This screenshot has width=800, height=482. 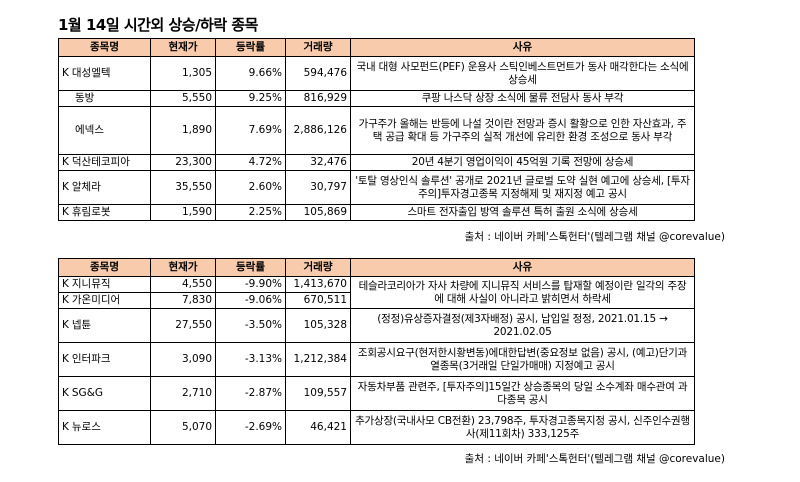 What do you see at coordinates (183, 427) in the screenshot?
I see `stock-price: 5,070` at bounding box center [183, 427].